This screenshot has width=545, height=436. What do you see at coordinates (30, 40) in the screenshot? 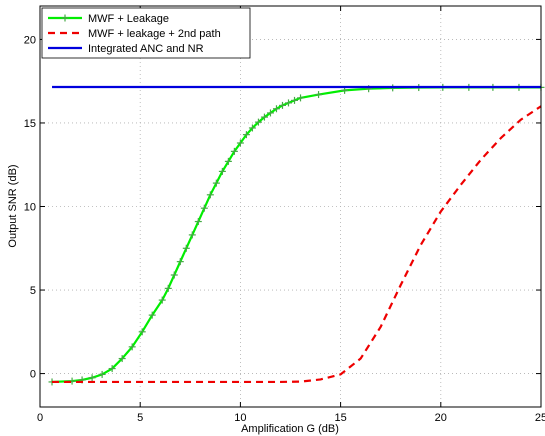
I see `y-tick-label: 20` at bounding box center [30, 40].